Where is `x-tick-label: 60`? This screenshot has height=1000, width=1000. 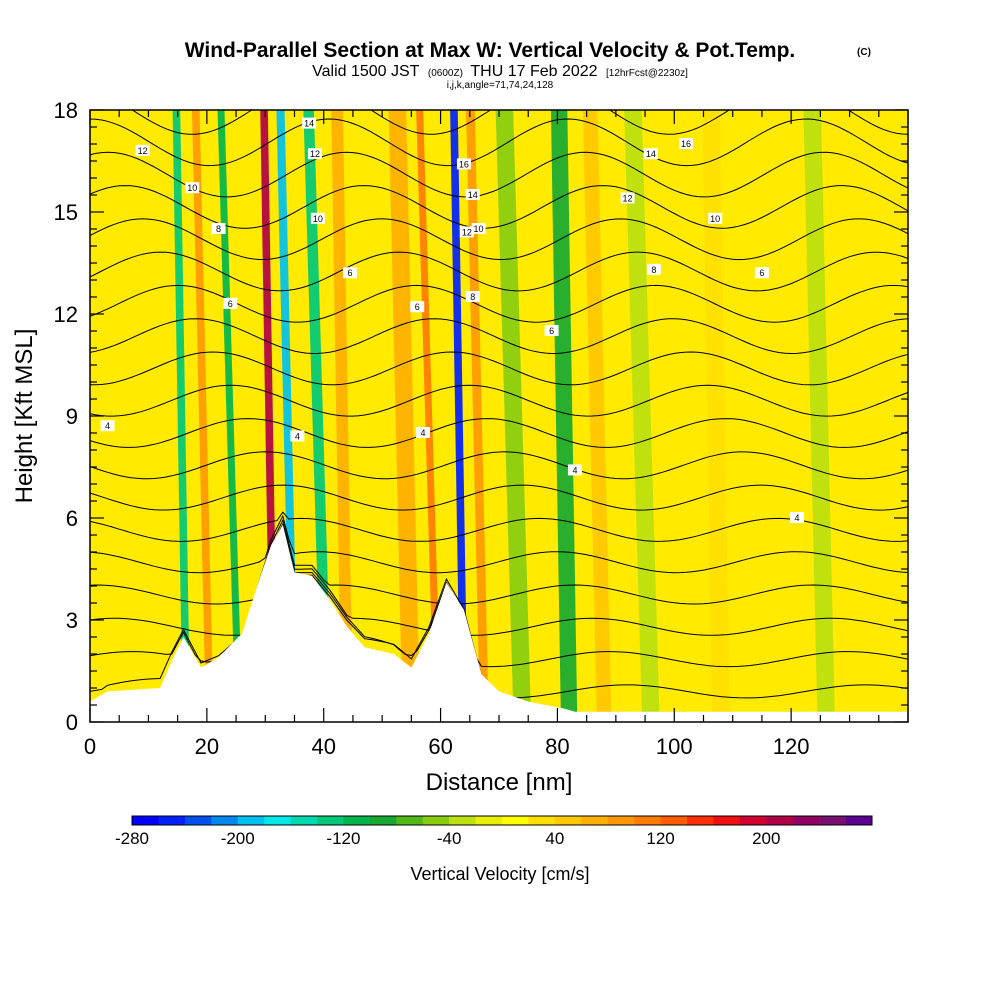
x-tick-label: 60 is located at coordinates (440, 746).